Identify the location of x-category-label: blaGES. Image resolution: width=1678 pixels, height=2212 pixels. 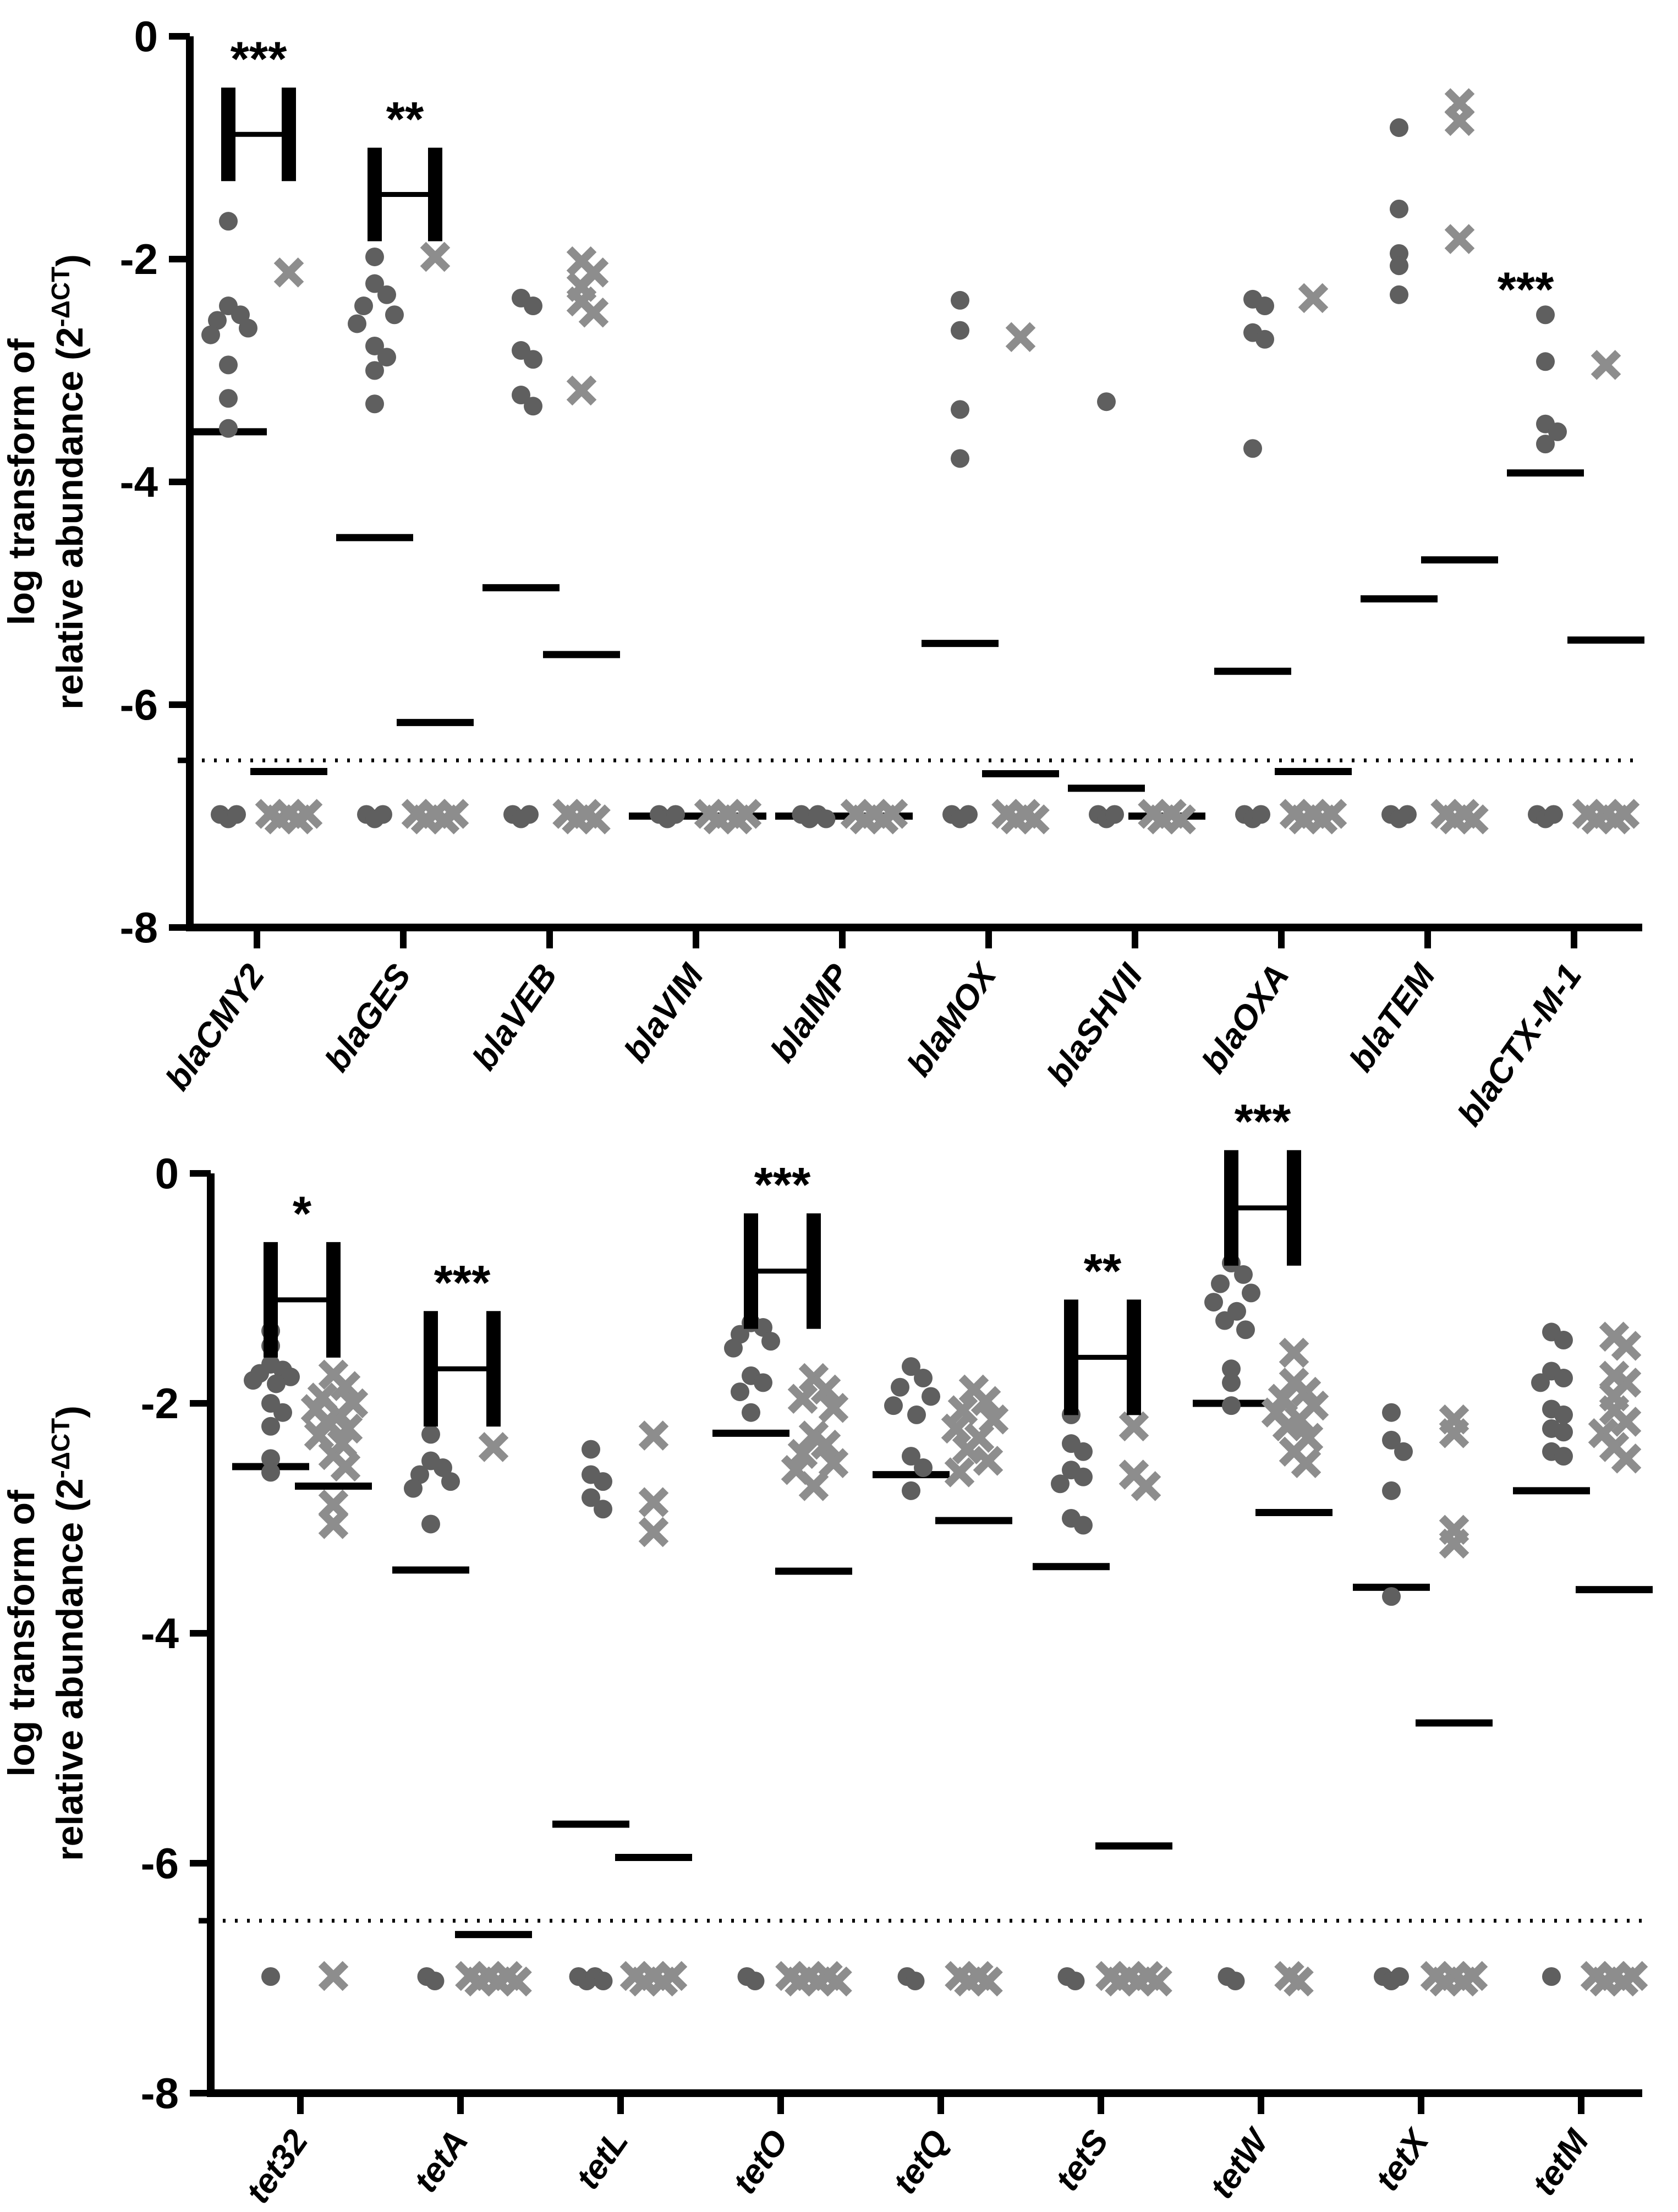
(367, 1017).